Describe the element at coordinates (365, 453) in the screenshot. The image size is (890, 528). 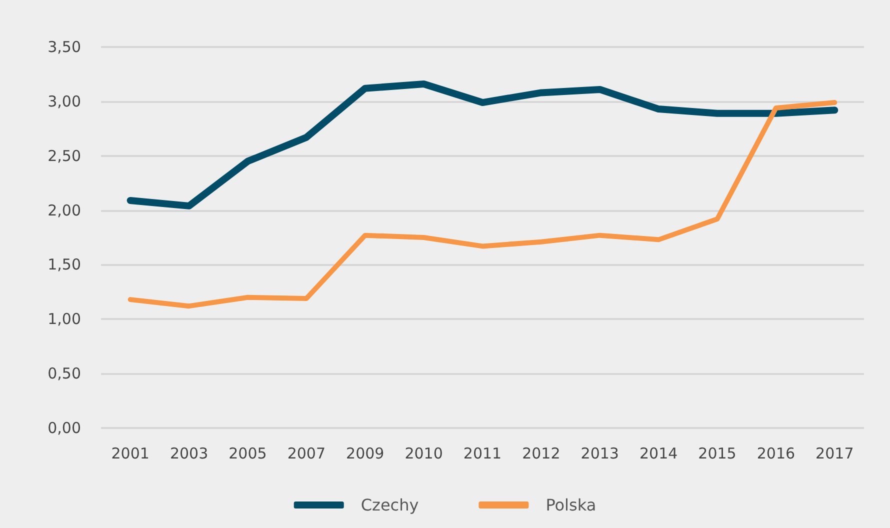
I see `x-tick-label: 2009` at that location.